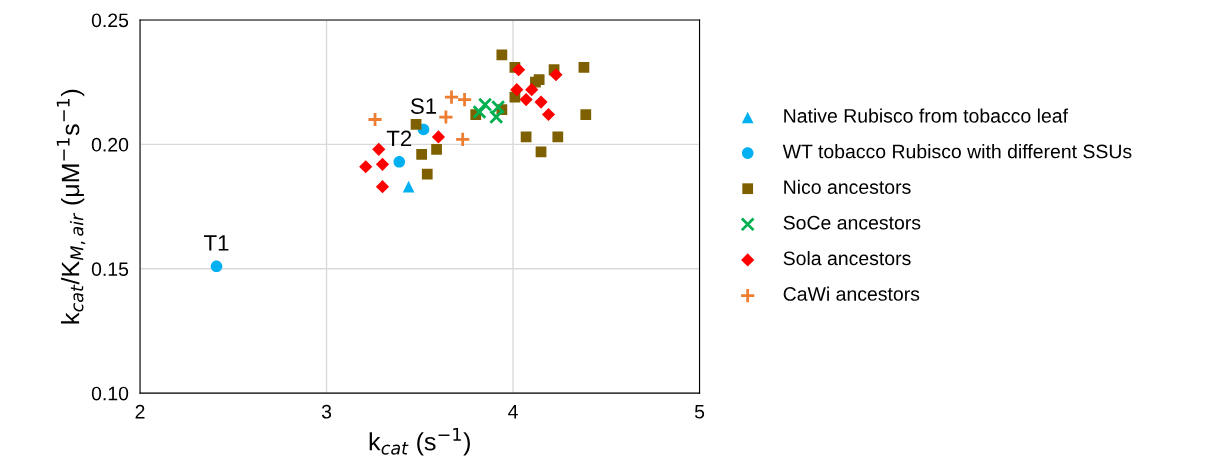 The image size is (1223, 476). I want to click on x-tick-label: 5, so click(699, 412).